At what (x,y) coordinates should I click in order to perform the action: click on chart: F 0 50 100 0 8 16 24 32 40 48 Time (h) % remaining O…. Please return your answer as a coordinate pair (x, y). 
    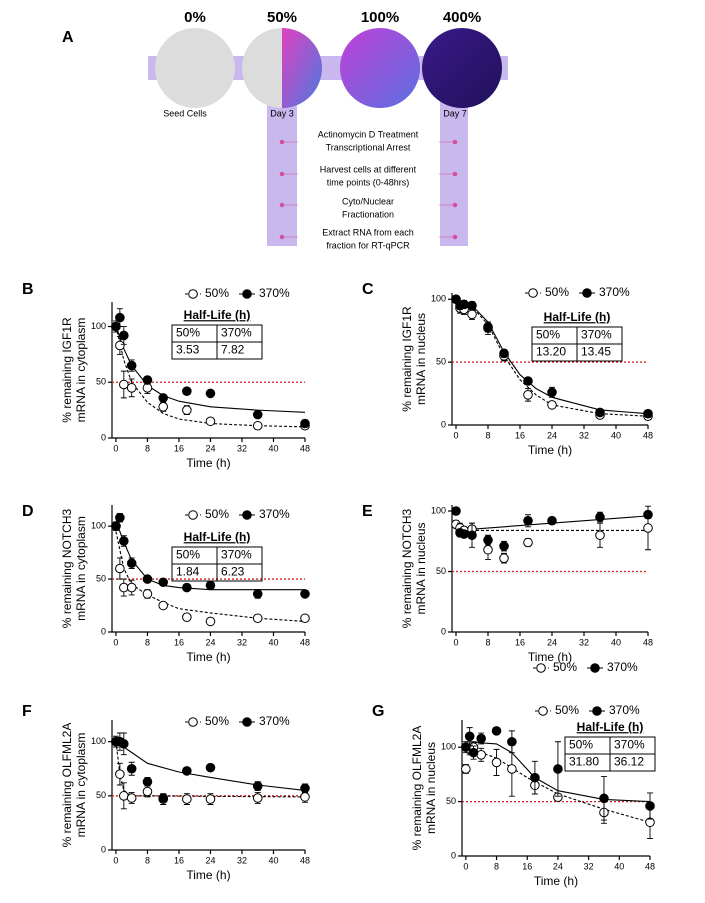
    Looking at the image, I should click on (166, 792).